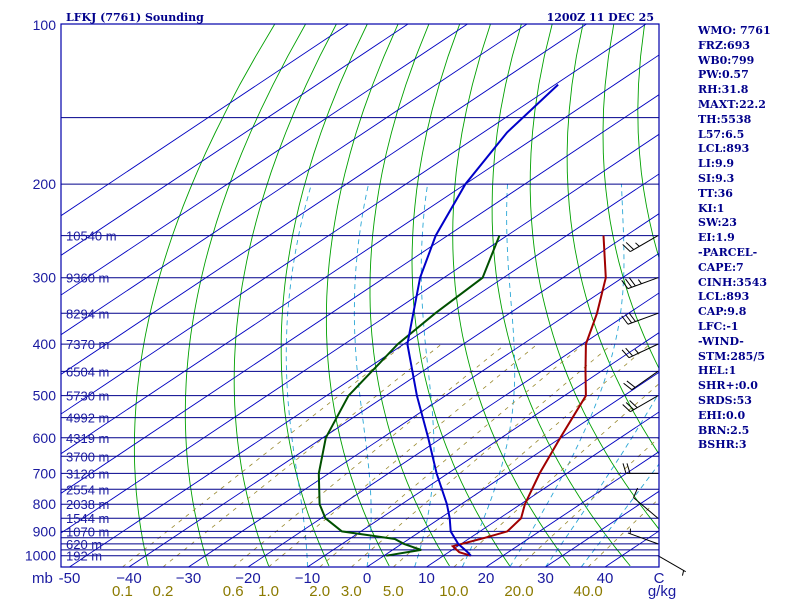 The height and width of the screenshot is (600, 800). I want to click on index-item: -PARCEL-, so click(728, 252).